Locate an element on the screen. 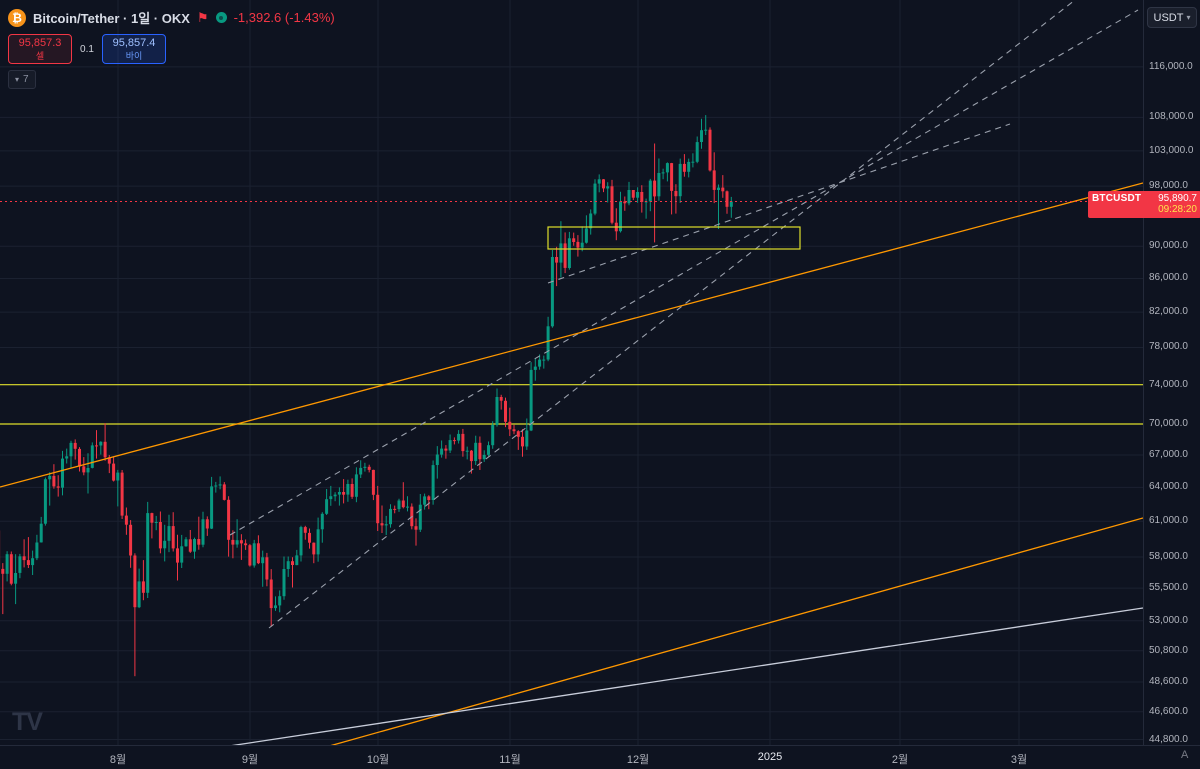  badge-price: 95,890.7 is located at coordinates (1177, 198).